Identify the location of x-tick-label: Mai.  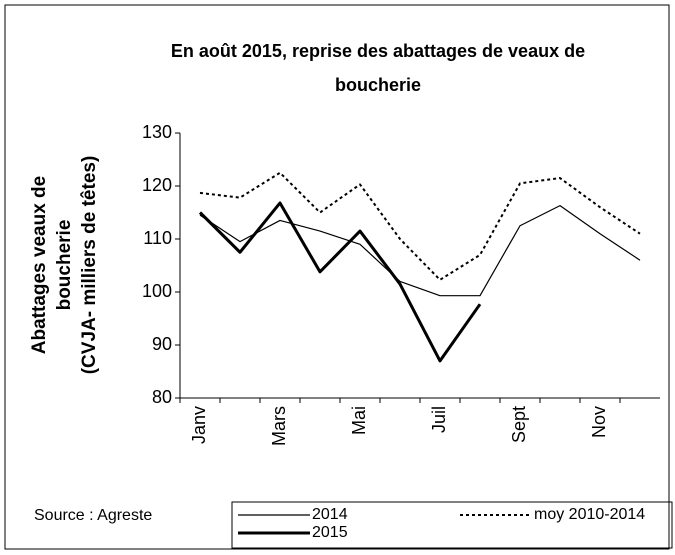
(359, 420).